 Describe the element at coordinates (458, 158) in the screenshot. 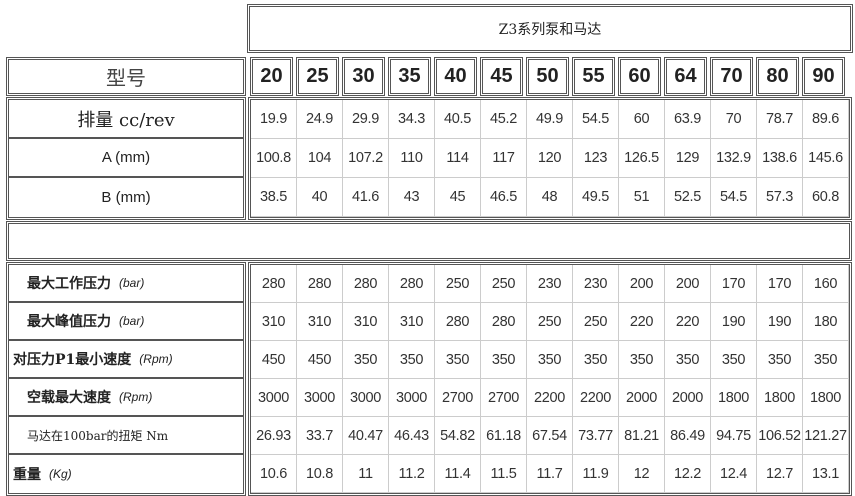

I see `table-cell: 114` at that location.